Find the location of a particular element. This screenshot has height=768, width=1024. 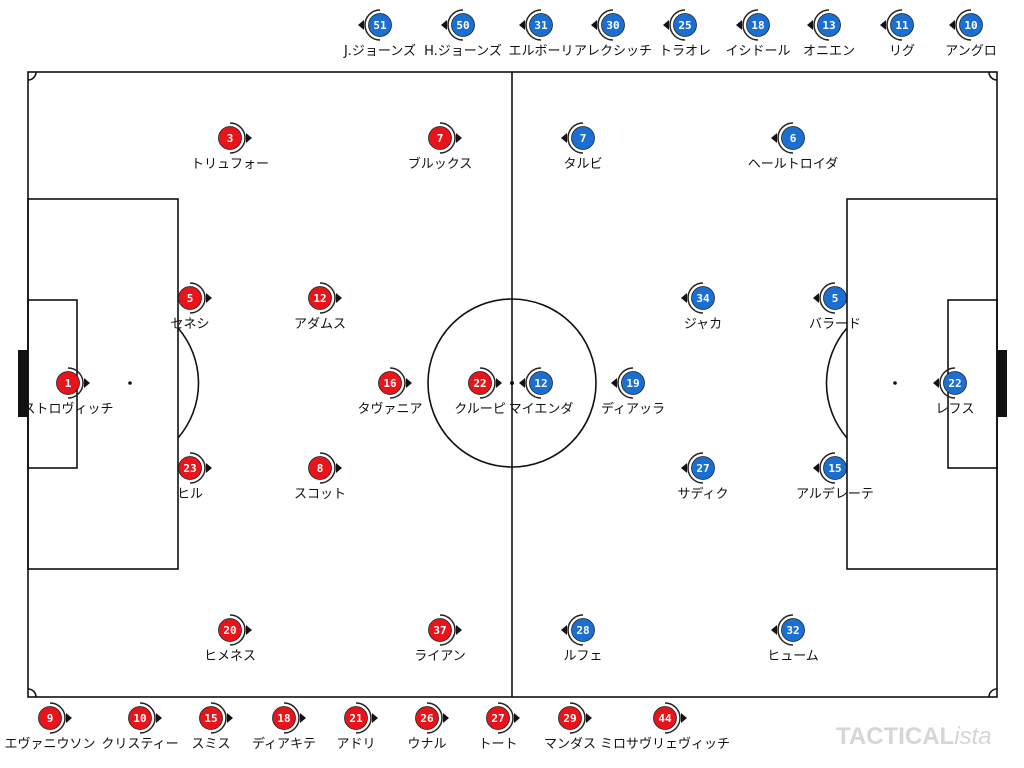

player: 32 ヒューム is located at coordinates (793, 639).